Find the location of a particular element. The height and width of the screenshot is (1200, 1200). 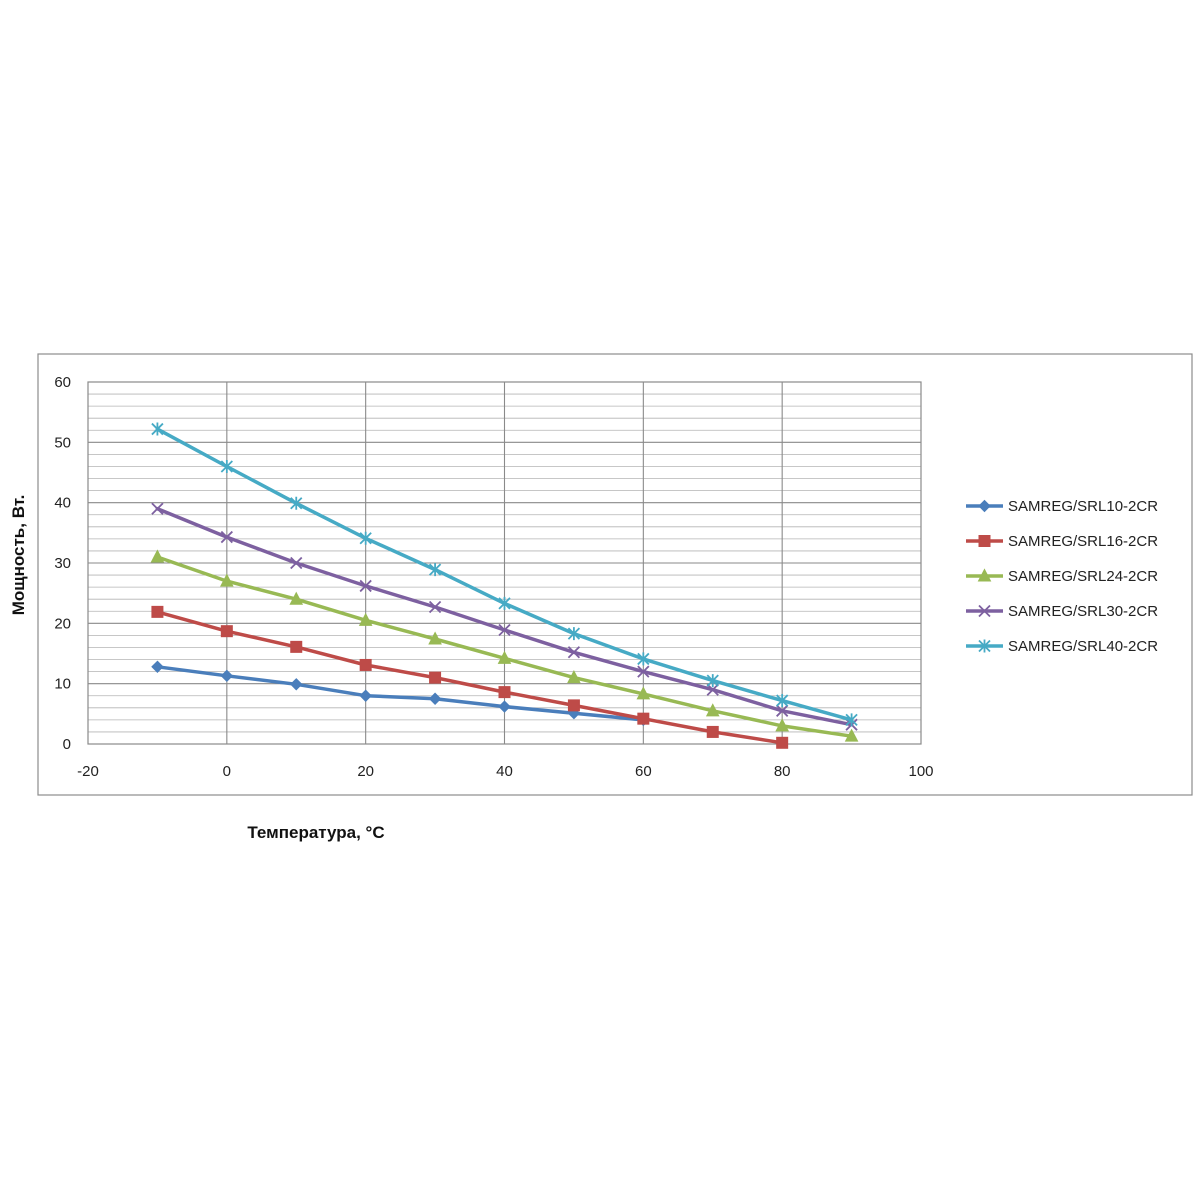

y-tick-label: 30 is located at coordinates (62, 563).